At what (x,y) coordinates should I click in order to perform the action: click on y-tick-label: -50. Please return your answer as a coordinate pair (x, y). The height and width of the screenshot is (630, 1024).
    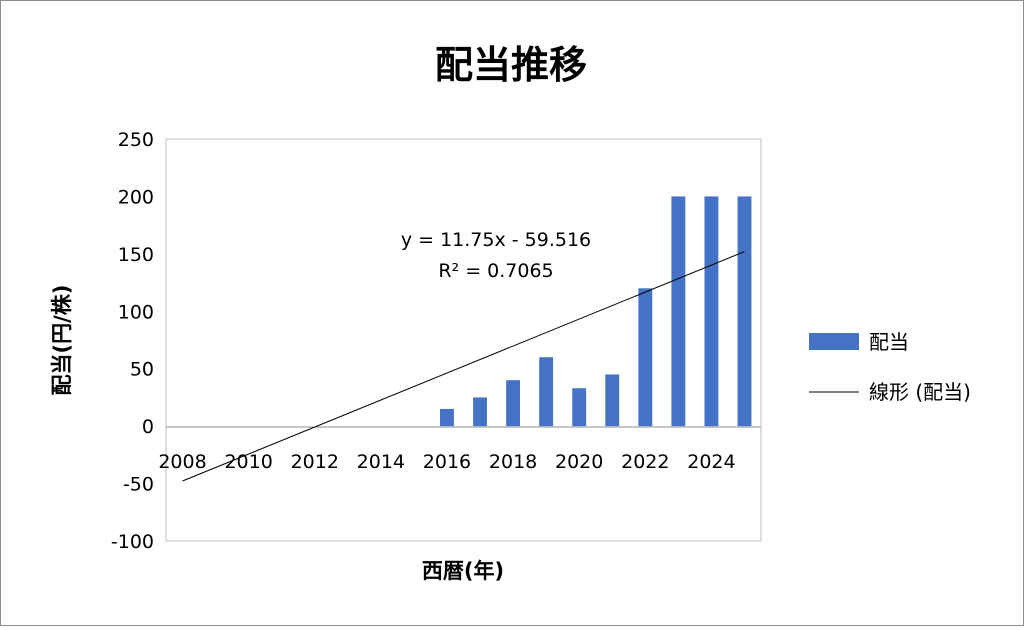
    Looking at the image, I should click on (138, 485).